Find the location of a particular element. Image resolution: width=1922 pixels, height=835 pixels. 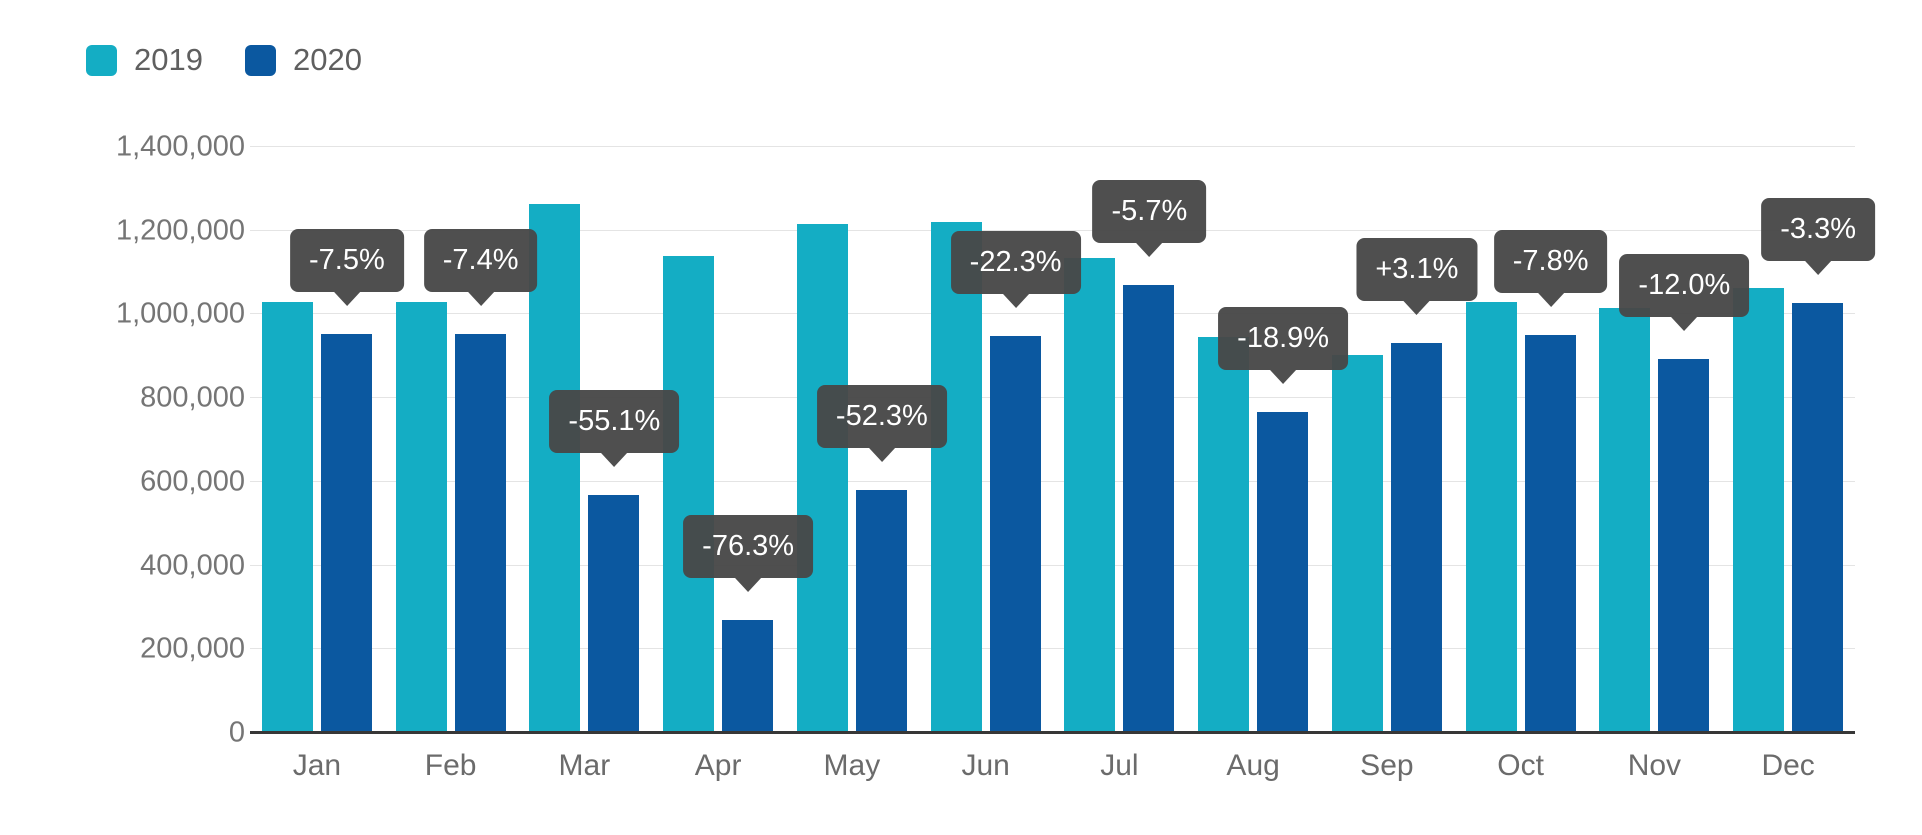

delta-badge-mar: -55.1% is located at coordinates (614, 429).